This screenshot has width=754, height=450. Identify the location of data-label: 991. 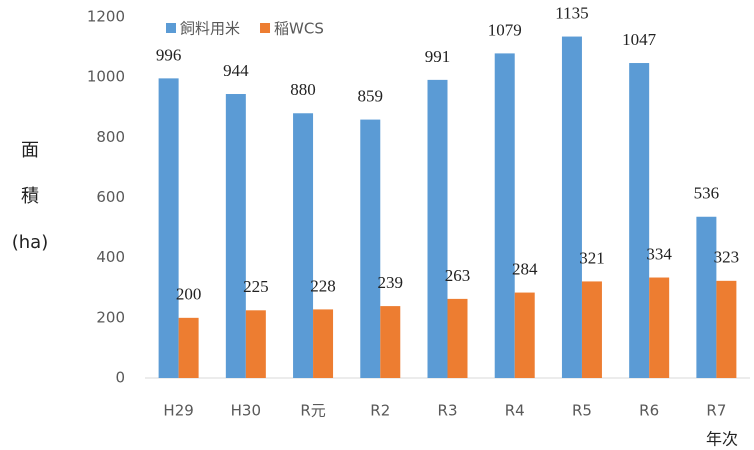
(438, 56).